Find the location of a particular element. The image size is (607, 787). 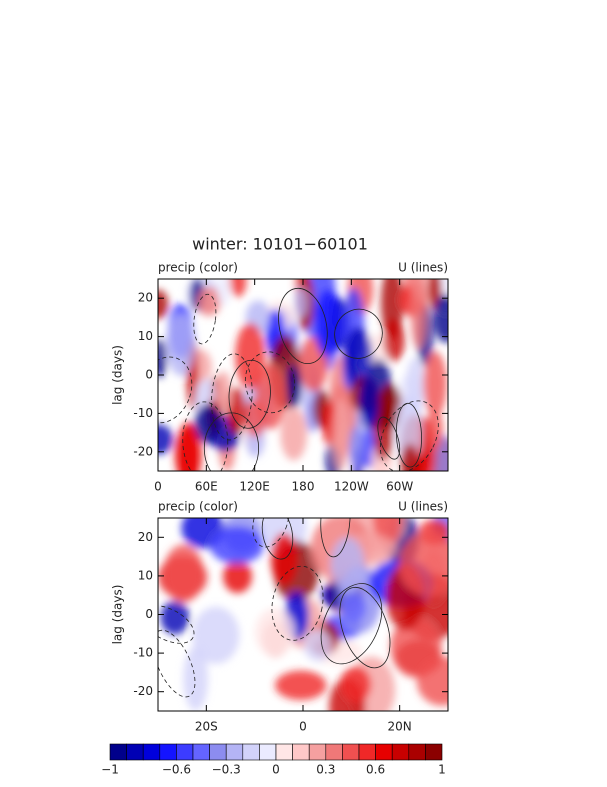

x-tick-label: 60W is located at coordinates (399, 487).